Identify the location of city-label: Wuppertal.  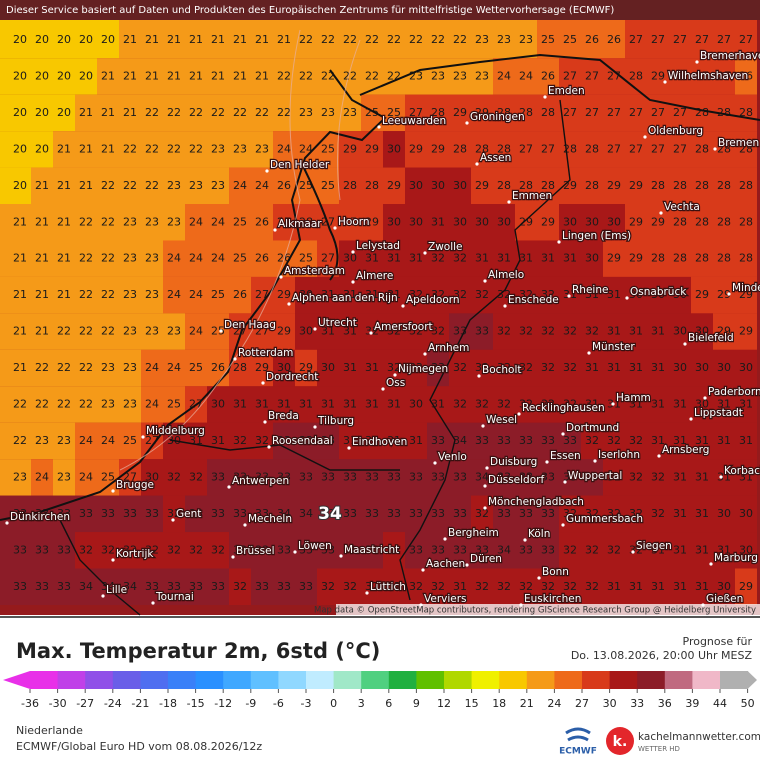
(595, 476).